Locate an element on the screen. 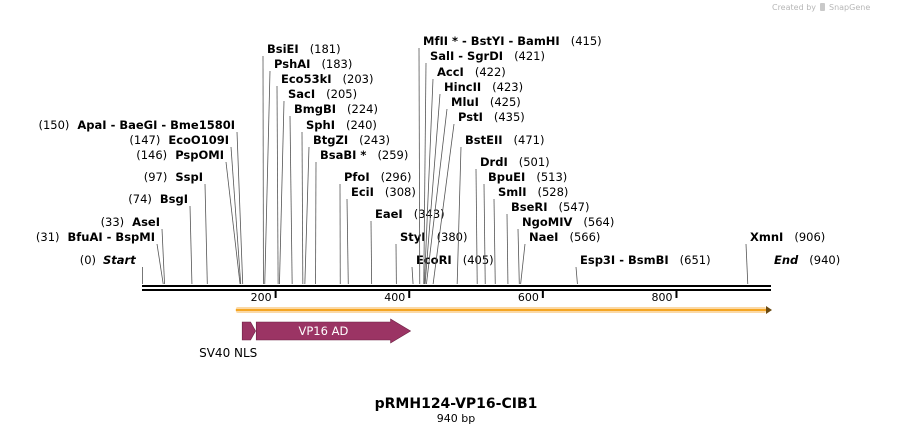 The image size is (913, 434). site-sphi: SphI (240) is located at coordinates (339, 201).